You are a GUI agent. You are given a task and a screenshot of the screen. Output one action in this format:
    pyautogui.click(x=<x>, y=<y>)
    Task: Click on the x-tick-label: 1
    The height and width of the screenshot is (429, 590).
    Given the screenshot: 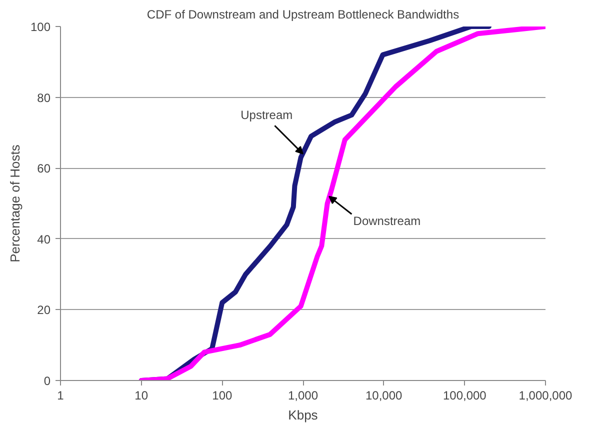 What is the action you would take?
    pyautogui.click(x=60, y=395)
    